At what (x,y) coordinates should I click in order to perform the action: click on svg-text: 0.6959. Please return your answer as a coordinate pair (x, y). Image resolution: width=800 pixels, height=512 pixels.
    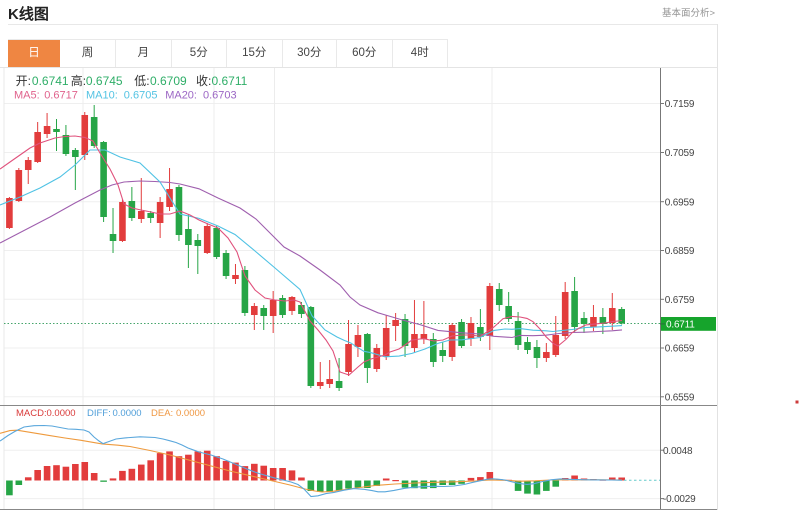
    Looking at the image, I should click on (680, 202).